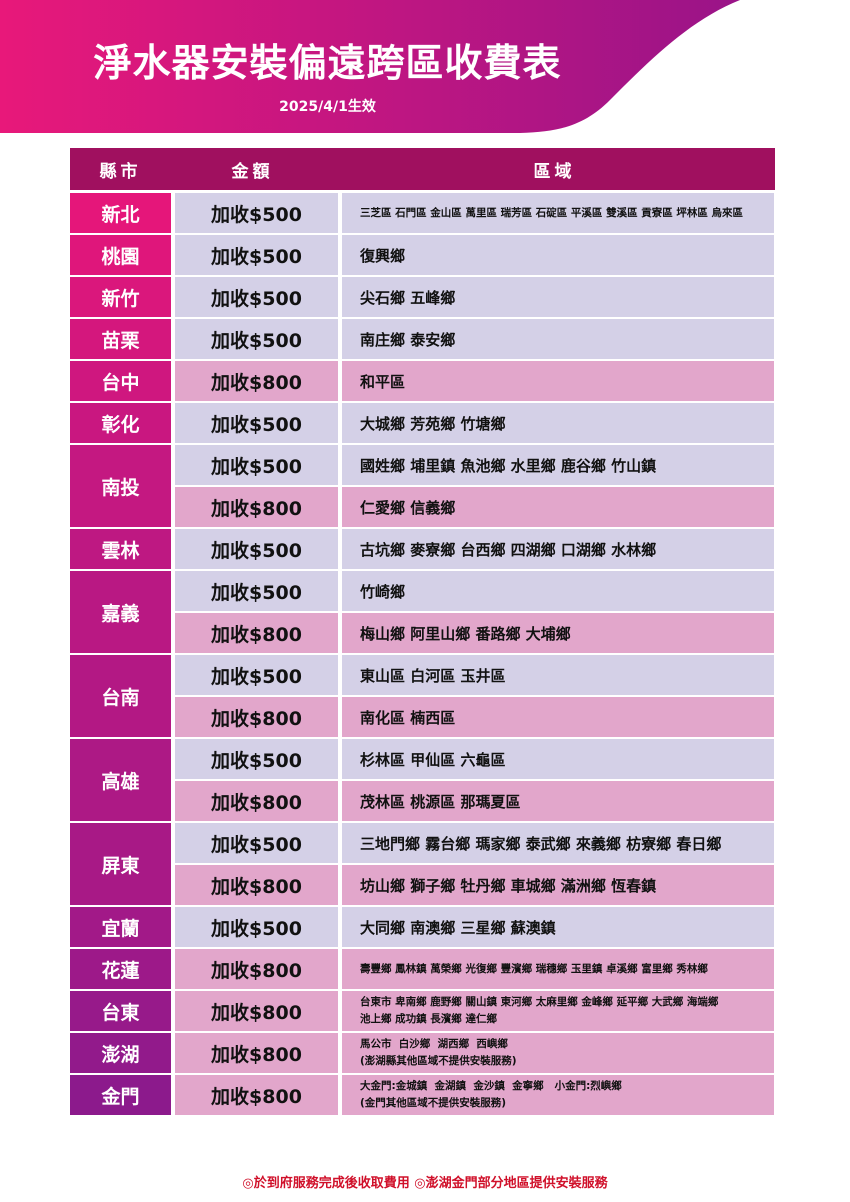  I want to click on county-cell: 苗栗, so click(120, 339).